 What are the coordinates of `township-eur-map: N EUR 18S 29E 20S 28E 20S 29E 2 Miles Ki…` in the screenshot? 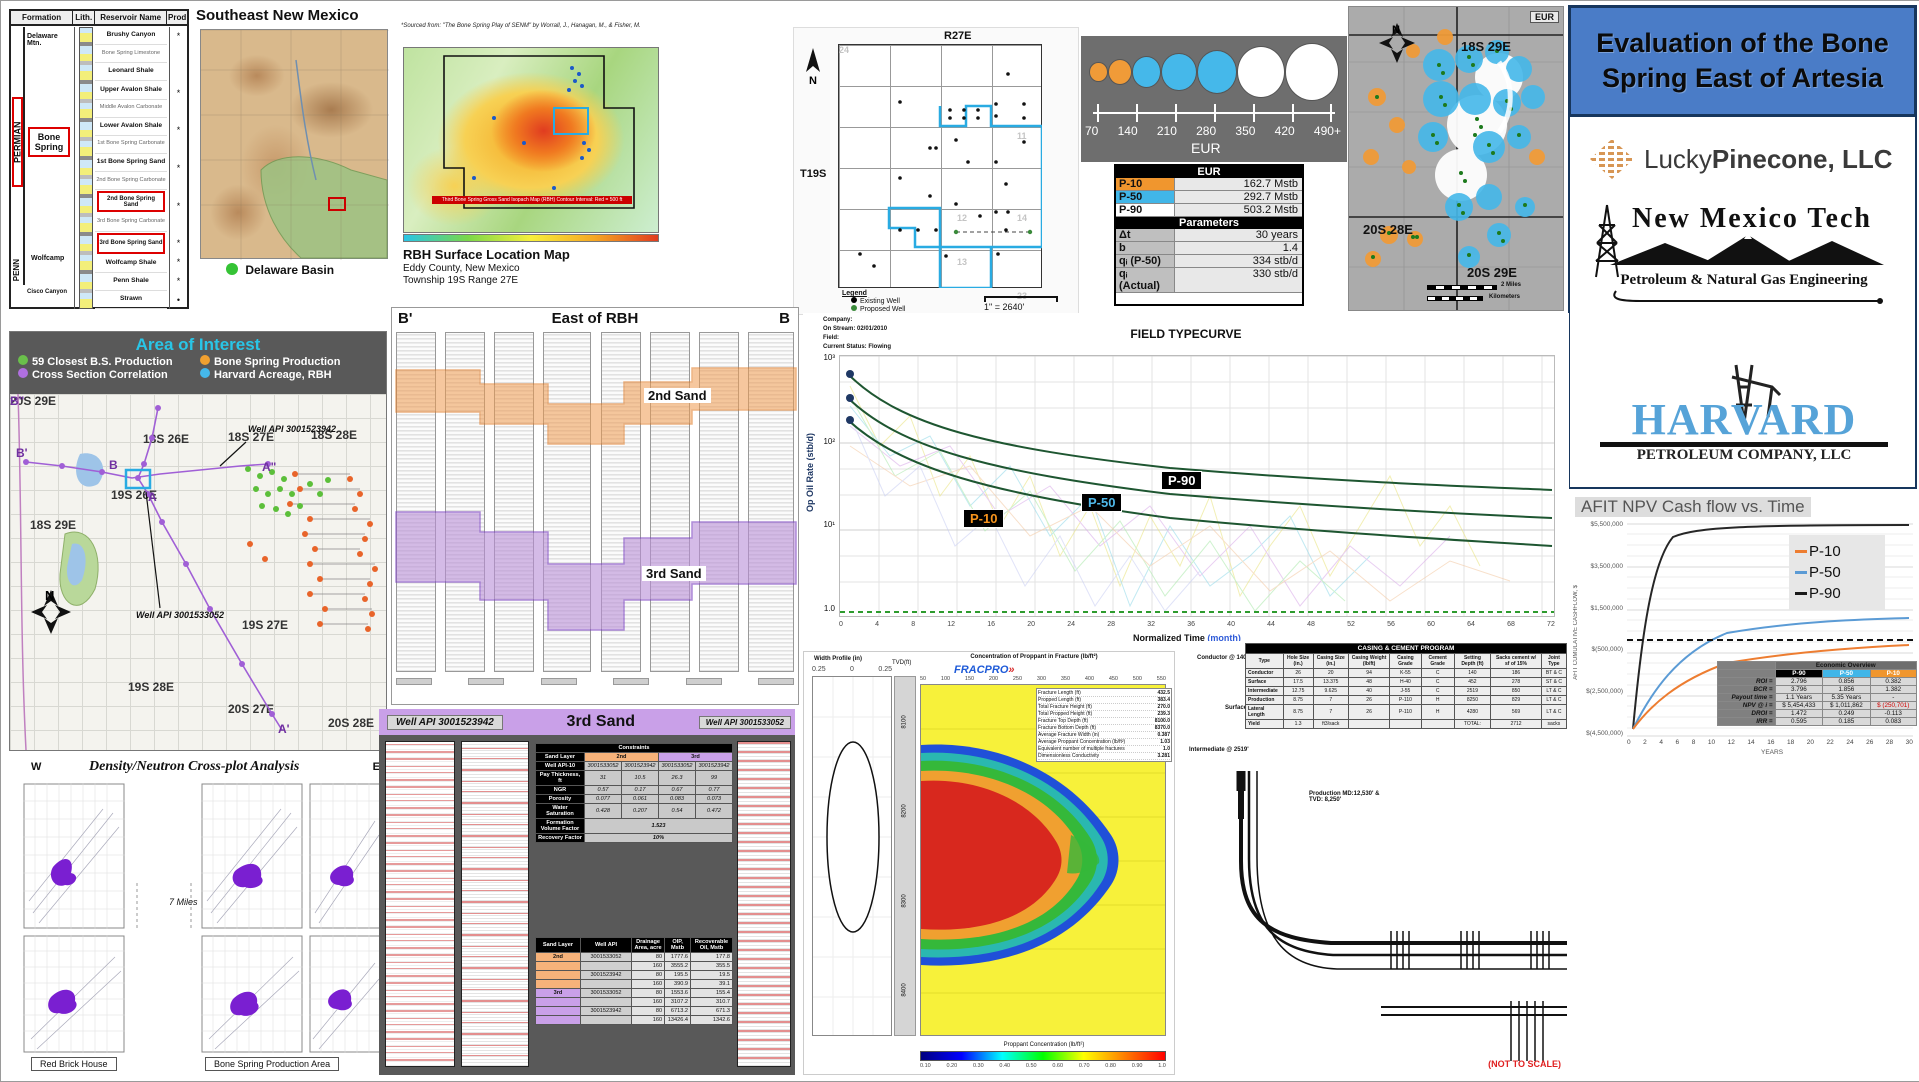 It's located at (1456, 158).